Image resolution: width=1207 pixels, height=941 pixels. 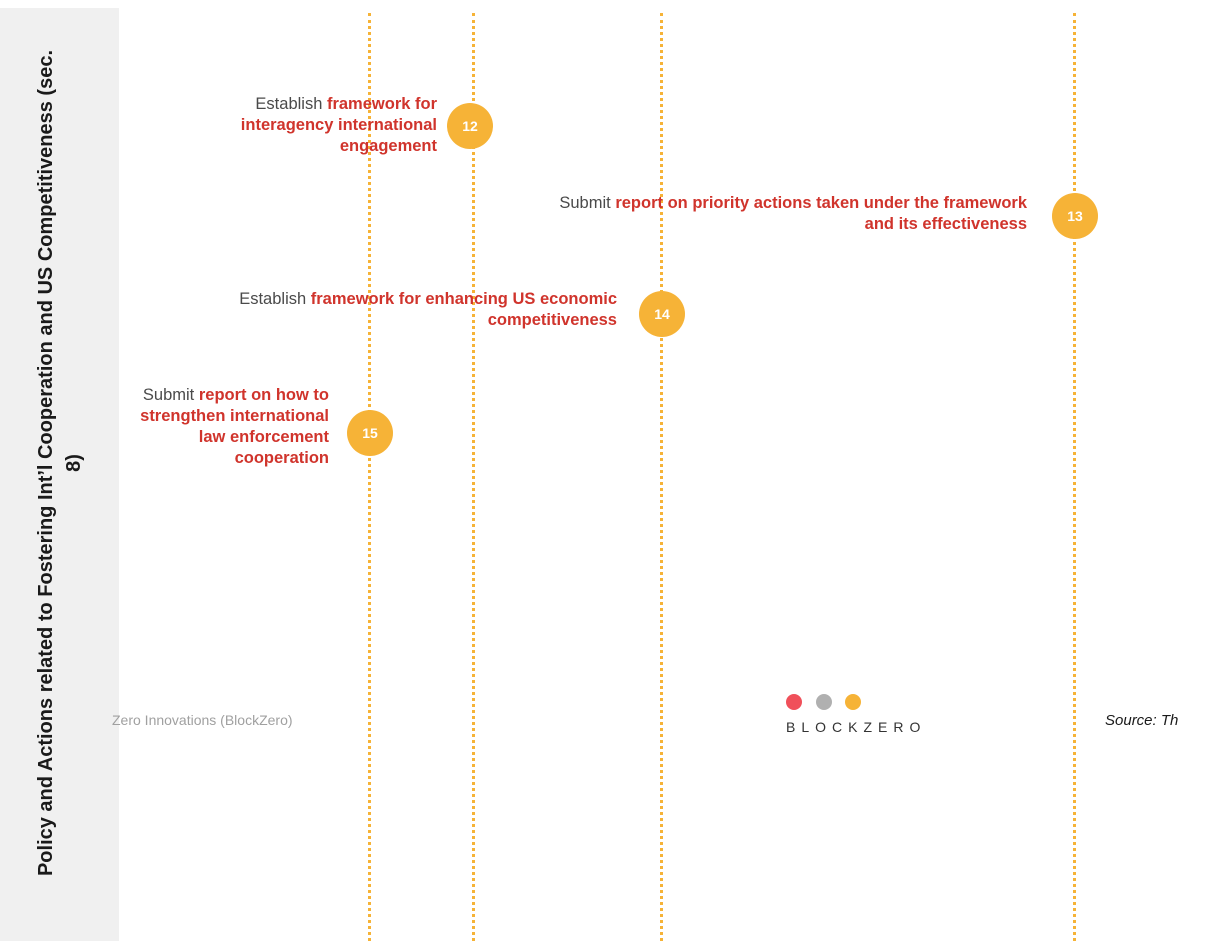 I want to click on milestone-number: 14, so click(x=662, y=314).